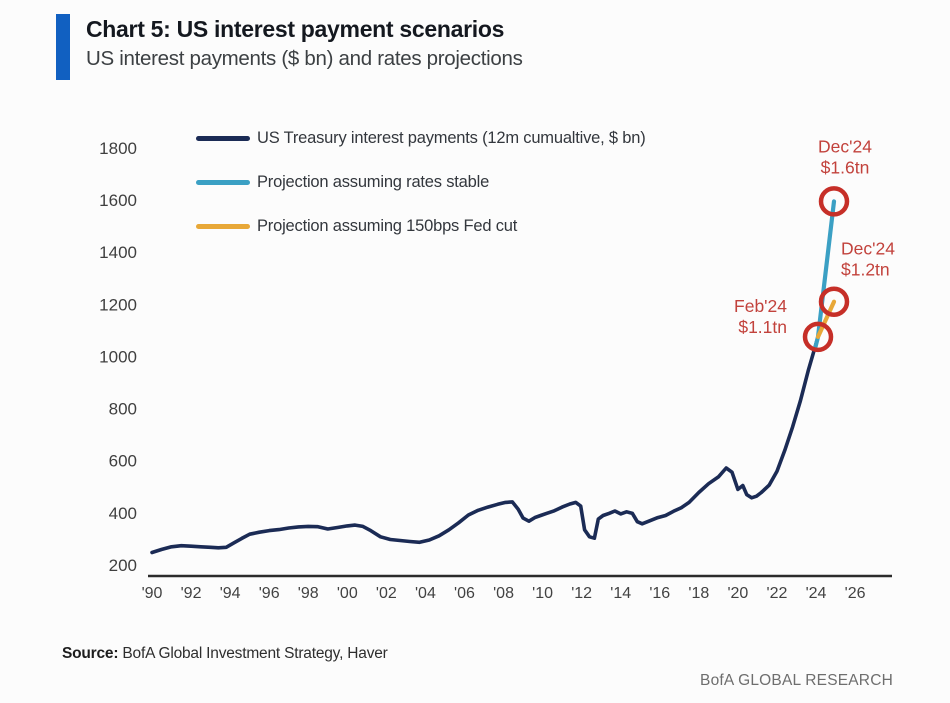 The width and height of the screenshot is (950, 703). What do you see at coordinates (123, 513) in the screenshot?
I see `y-tick-label: 400` at bounding box center [123, 513].